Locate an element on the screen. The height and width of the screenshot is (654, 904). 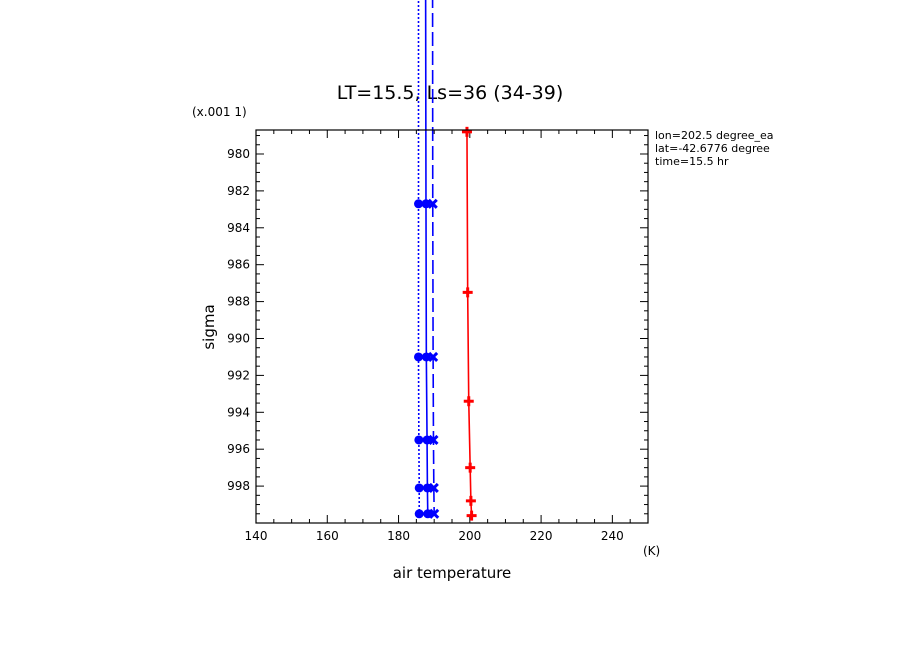
chart-title: LT=15.5, Ls=36 (34-39) is located at coordinates (450, 93).